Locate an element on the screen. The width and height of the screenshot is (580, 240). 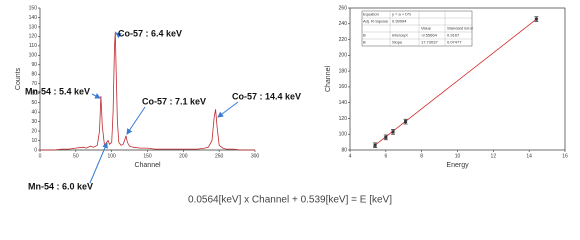
y-tick-label: 70 is located at coordinates (34, 84).